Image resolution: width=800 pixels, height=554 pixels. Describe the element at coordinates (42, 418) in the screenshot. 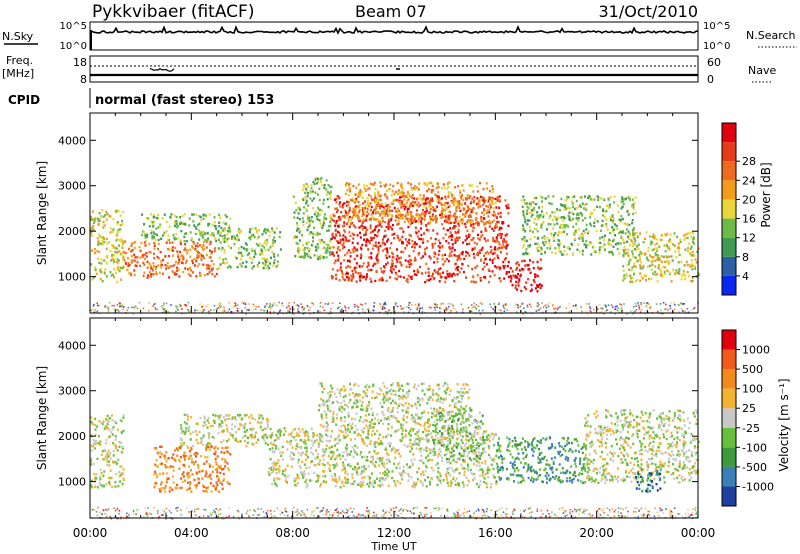

I see `velocity-ylabel: Slant Range [km]` at that location.